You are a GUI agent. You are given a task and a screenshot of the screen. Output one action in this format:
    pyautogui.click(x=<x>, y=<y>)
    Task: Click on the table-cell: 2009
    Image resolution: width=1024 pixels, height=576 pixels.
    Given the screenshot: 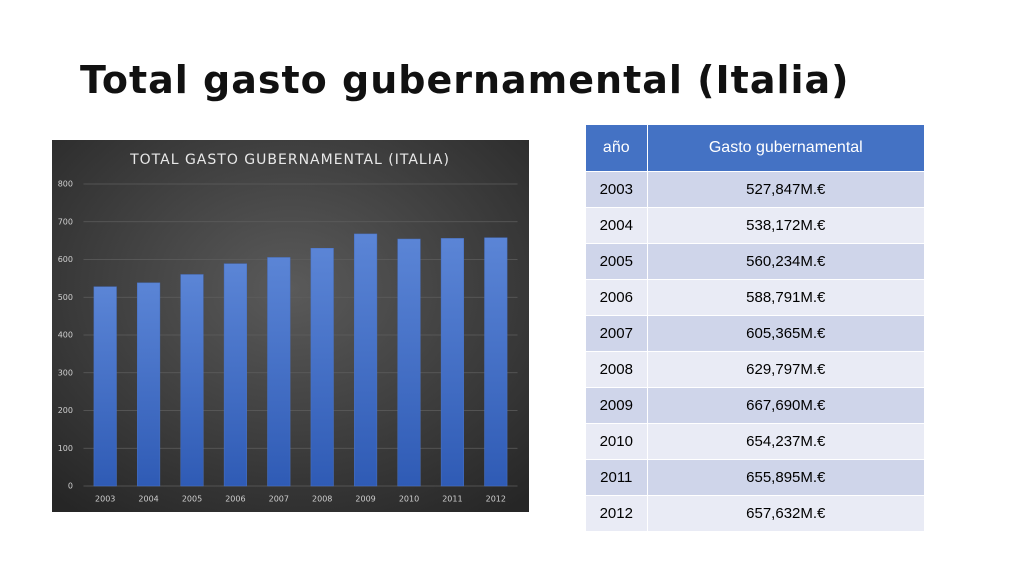 What is the action you would take?
    pyautogui.click(x=616, y=405)
    